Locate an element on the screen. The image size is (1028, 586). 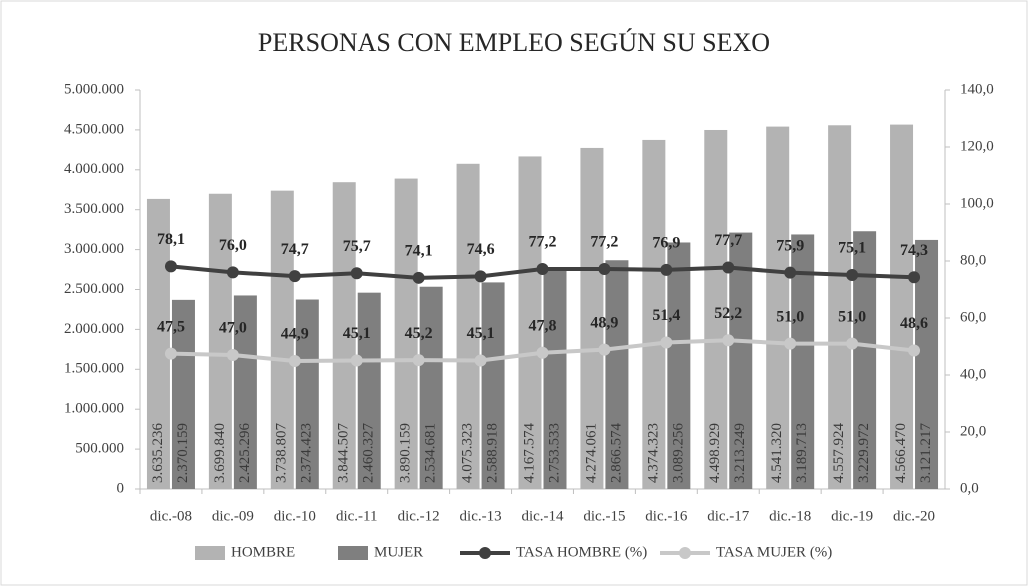
bar-value-label: 4.274.061 is located at coordinates (591, 453).